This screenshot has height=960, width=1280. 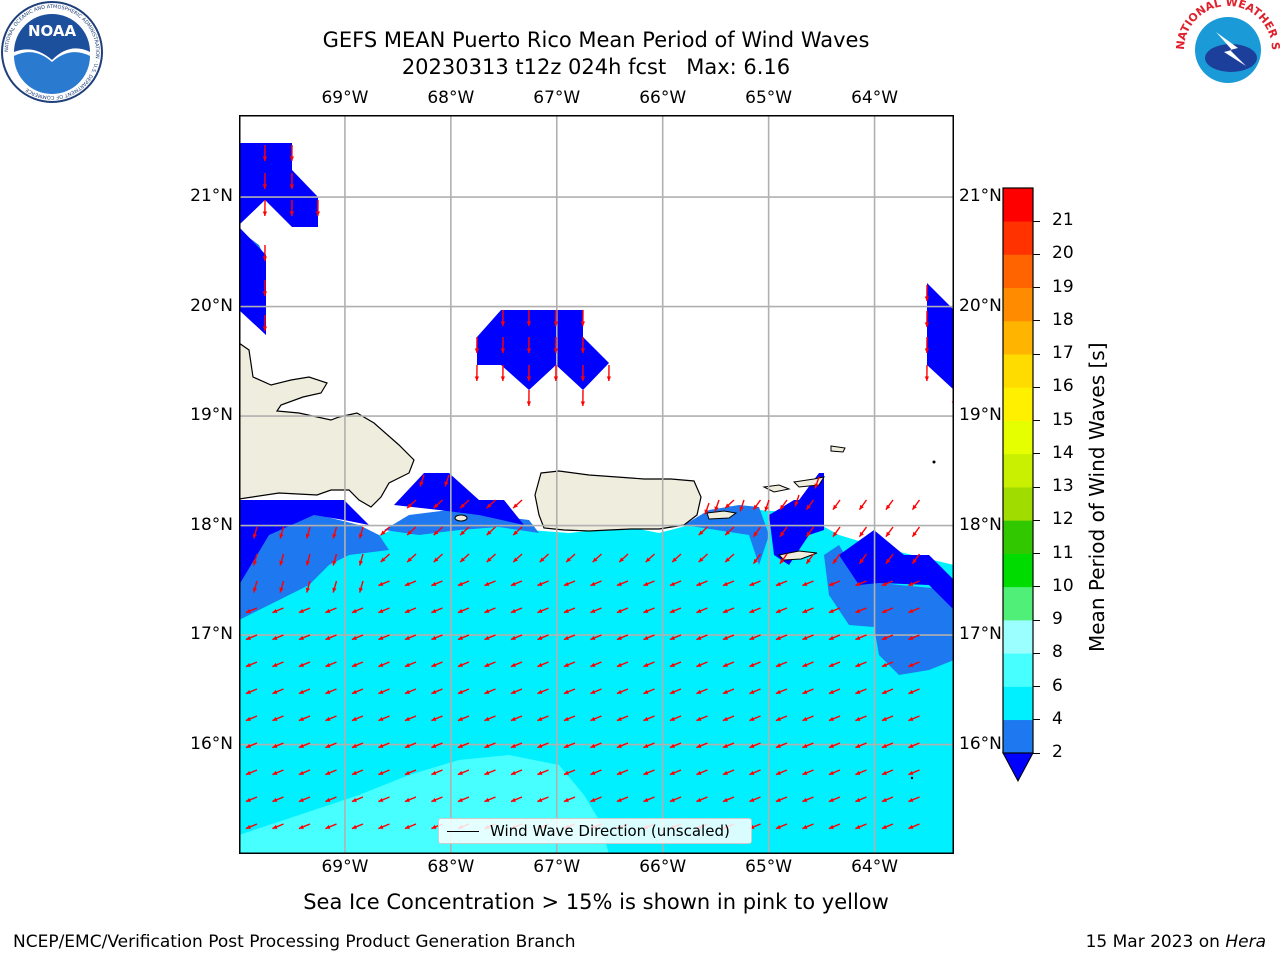 I want to click on latitude-tick-label: 17°N, so click(x=980, y=634).